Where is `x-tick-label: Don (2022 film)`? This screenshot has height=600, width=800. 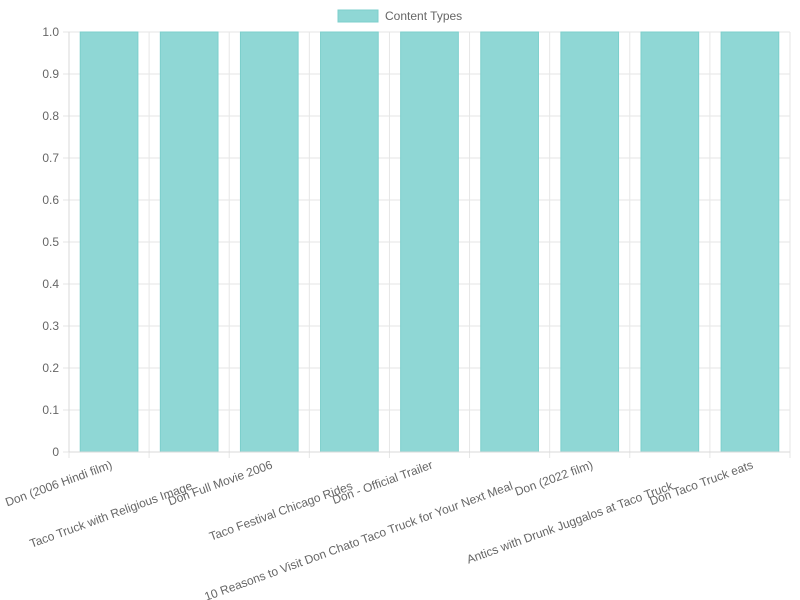 x-tick-label: Don (2022 film) is located at coordinates (554, 478).